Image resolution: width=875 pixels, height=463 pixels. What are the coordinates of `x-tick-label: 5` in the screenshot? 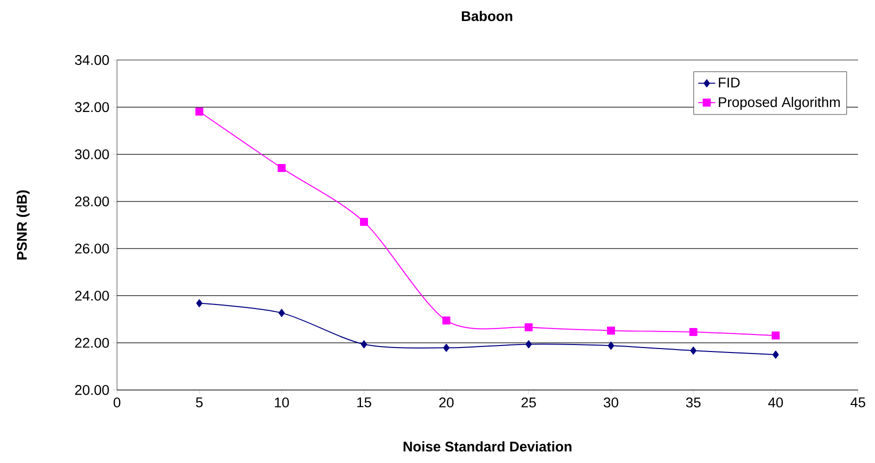 It's located at (199, 403).